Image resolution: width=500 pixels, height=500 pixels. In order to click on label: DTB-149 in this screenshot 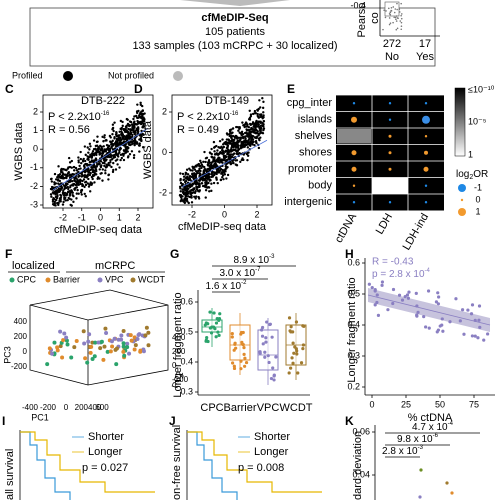, I will do `click(227, 101)`.